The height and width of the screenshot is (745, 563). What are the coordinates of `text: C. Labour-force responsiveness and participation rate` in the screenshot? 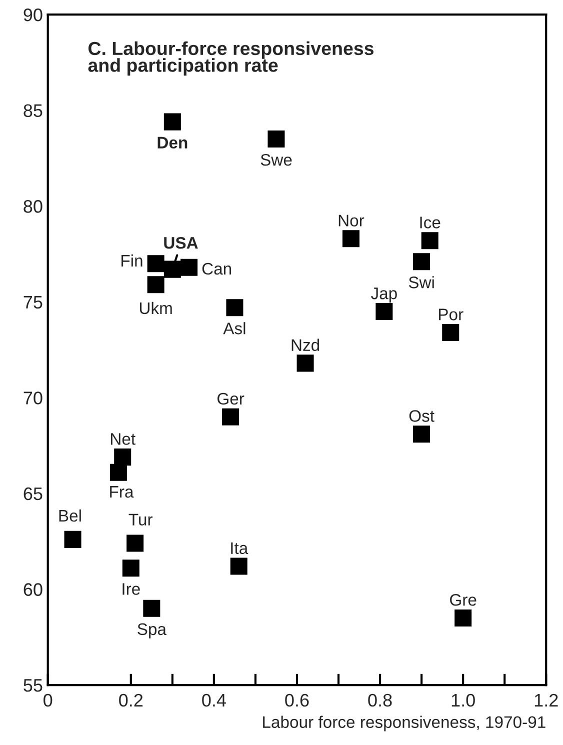 It's located at (231, 58).